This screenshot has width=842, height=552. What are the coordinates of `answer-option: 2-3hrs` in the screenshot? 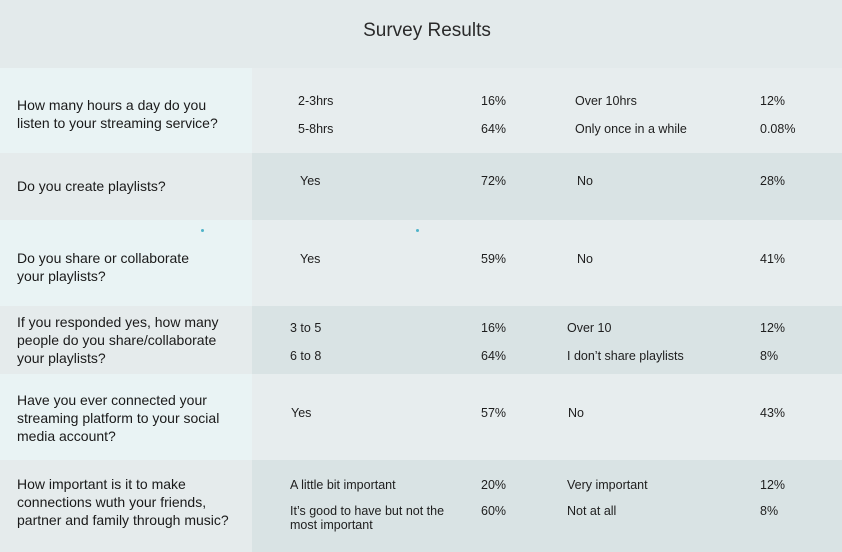 It's located at (316, 101).